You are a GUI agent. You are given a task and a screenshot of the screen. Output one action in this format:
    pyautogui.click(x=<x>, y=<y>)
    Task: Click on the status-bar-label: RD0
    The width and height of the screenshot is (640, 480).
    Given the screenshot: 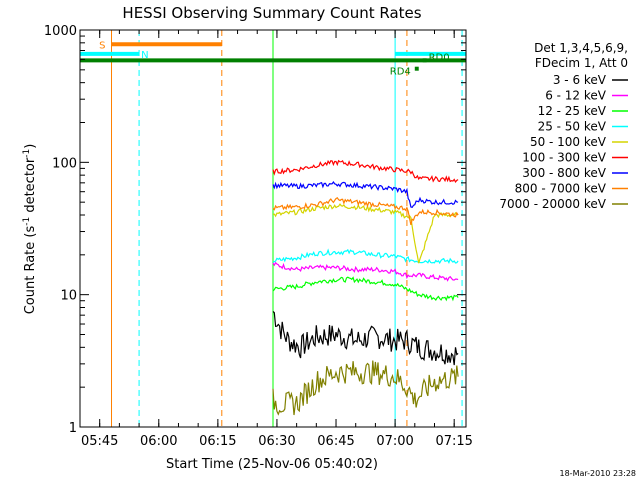 What is the action you would take?
    pyautogui.click(x=439, y=57)
    